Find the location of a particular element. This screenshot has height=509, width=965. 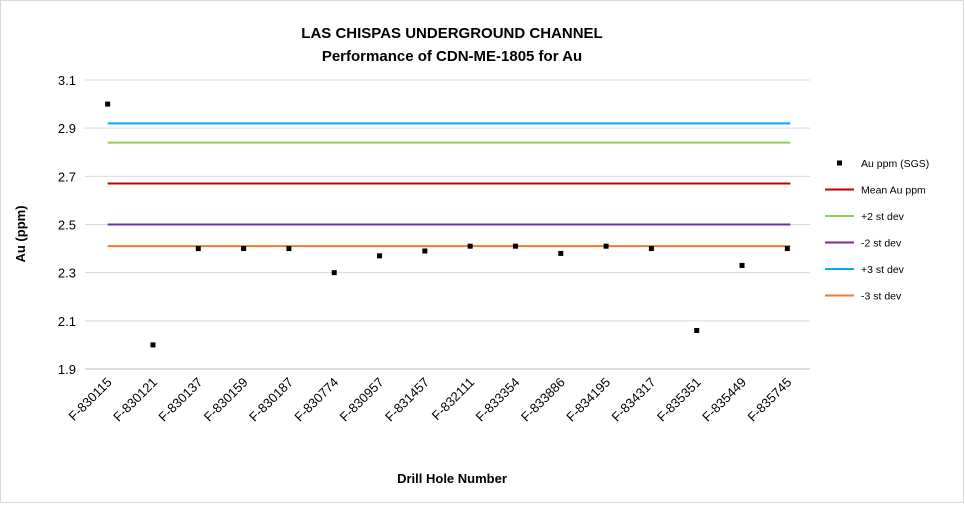

y-tick-label: 3.1 is located at coordinates (67, 80).